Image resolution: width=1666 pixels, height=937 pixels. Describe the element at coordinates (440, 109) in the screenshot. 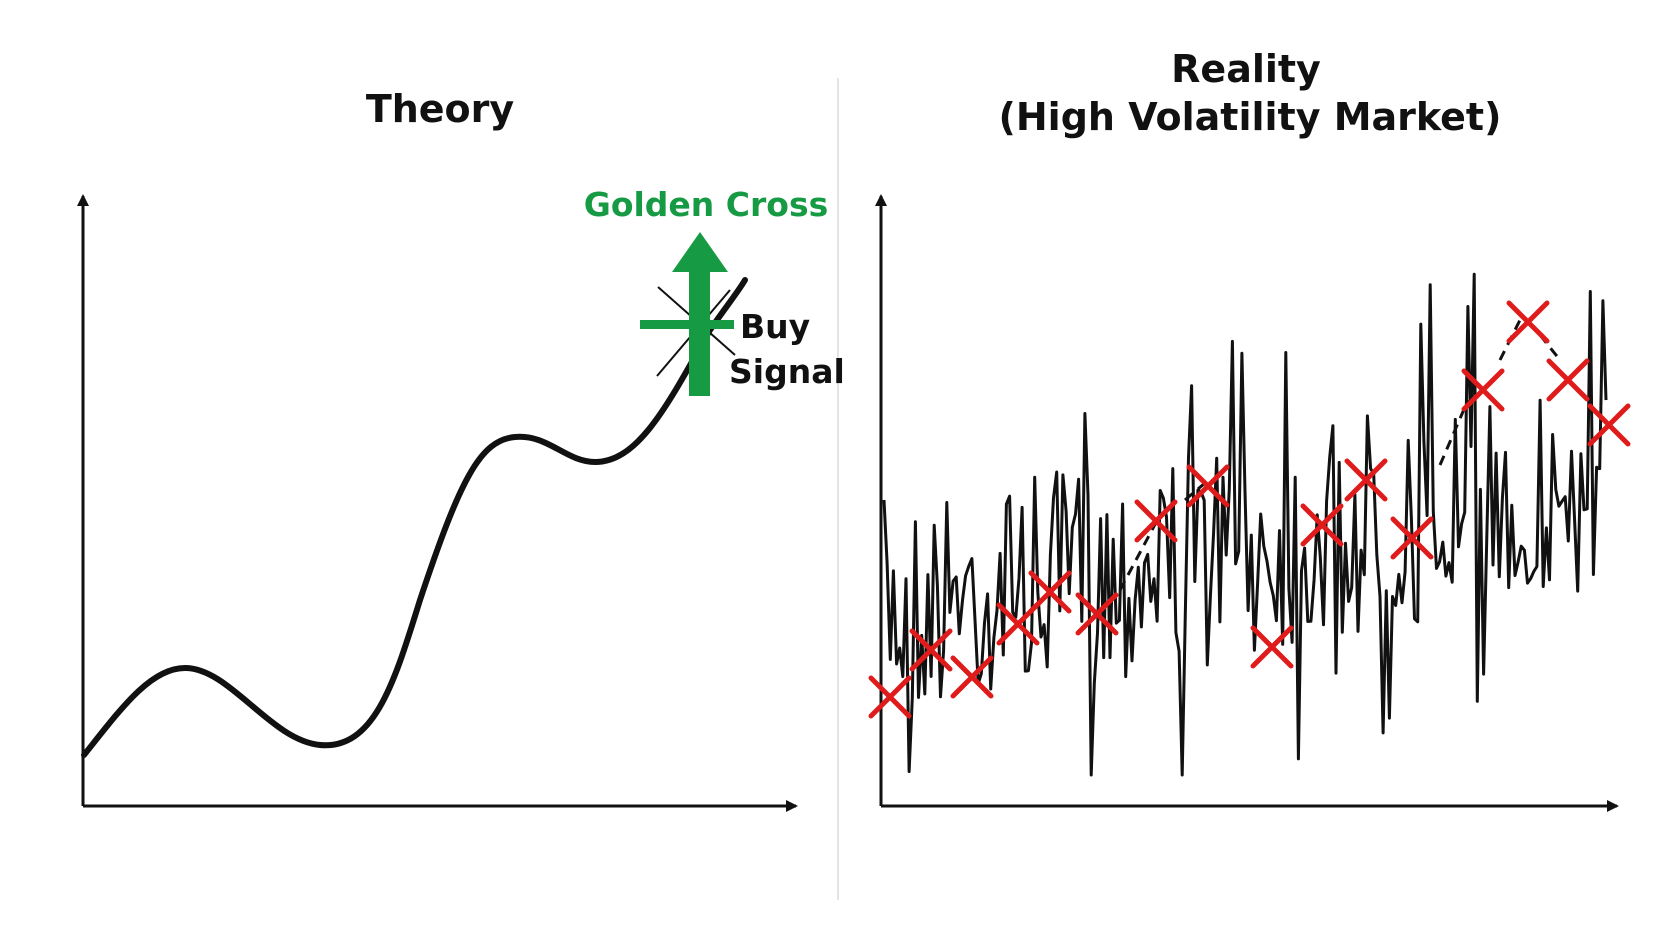

I see `theory-title: Theory` at that location.